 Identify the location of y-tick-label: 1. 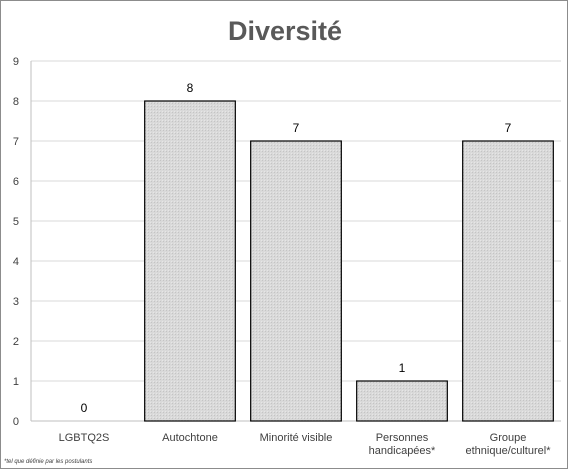
(16, 382).